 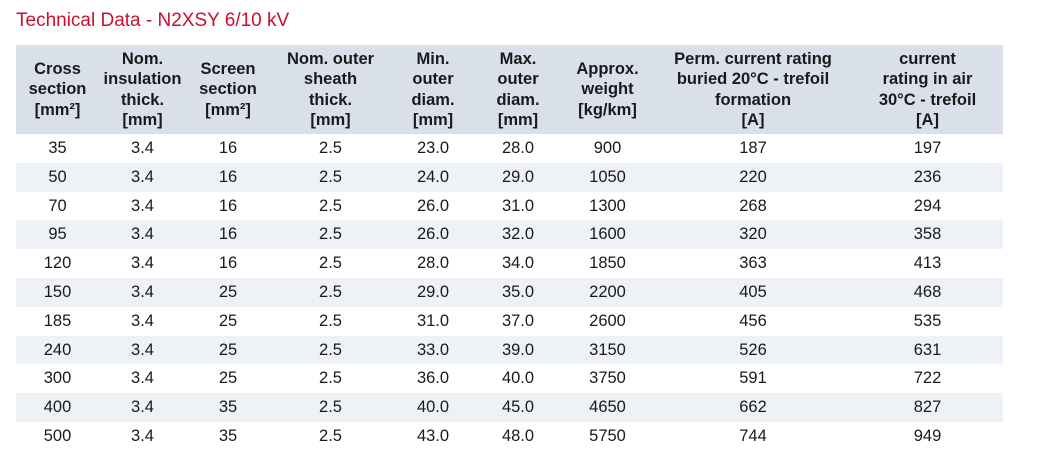 I want to click on table-cell: 400, so click(x=57, y=407).